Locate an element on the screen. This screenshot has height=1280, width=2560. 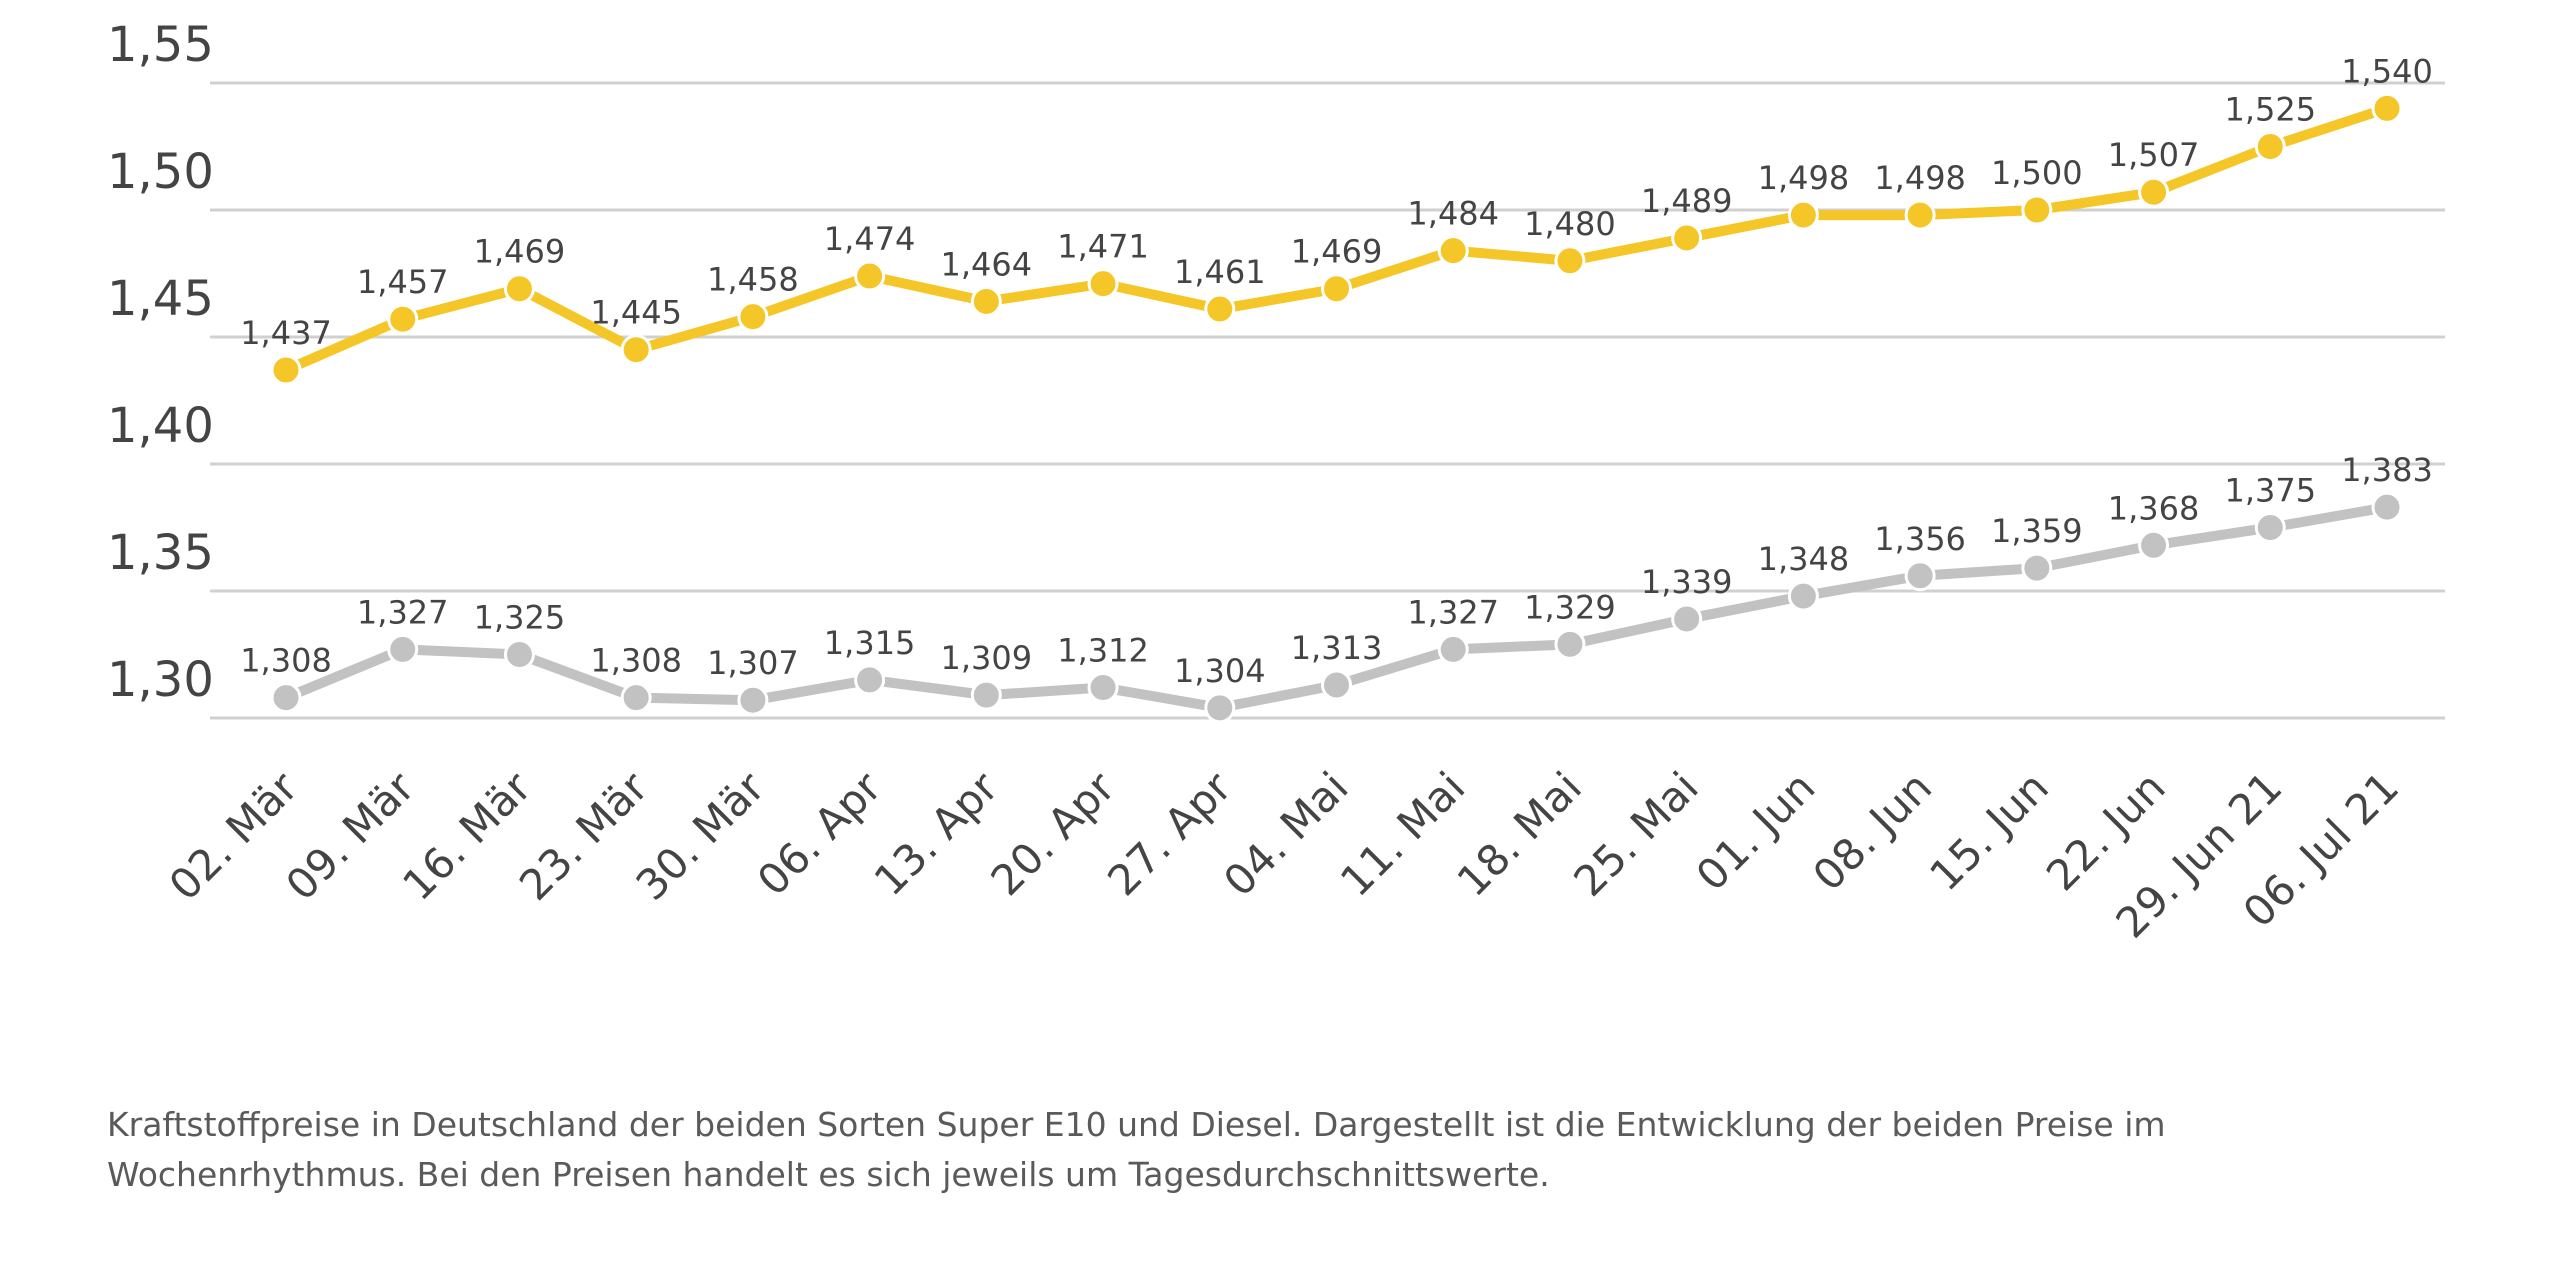
data-label: 1,307 is located at coordinates (753, 663).